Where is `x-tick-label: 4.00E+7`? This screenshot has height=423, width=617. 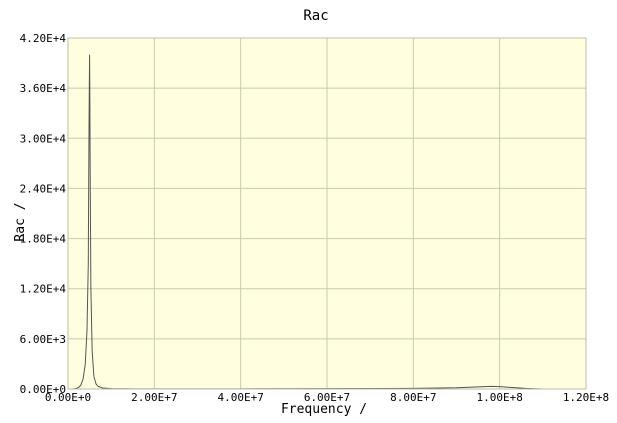 x-tick-label: 4.00E+7 is located at coordinates (240, 397).